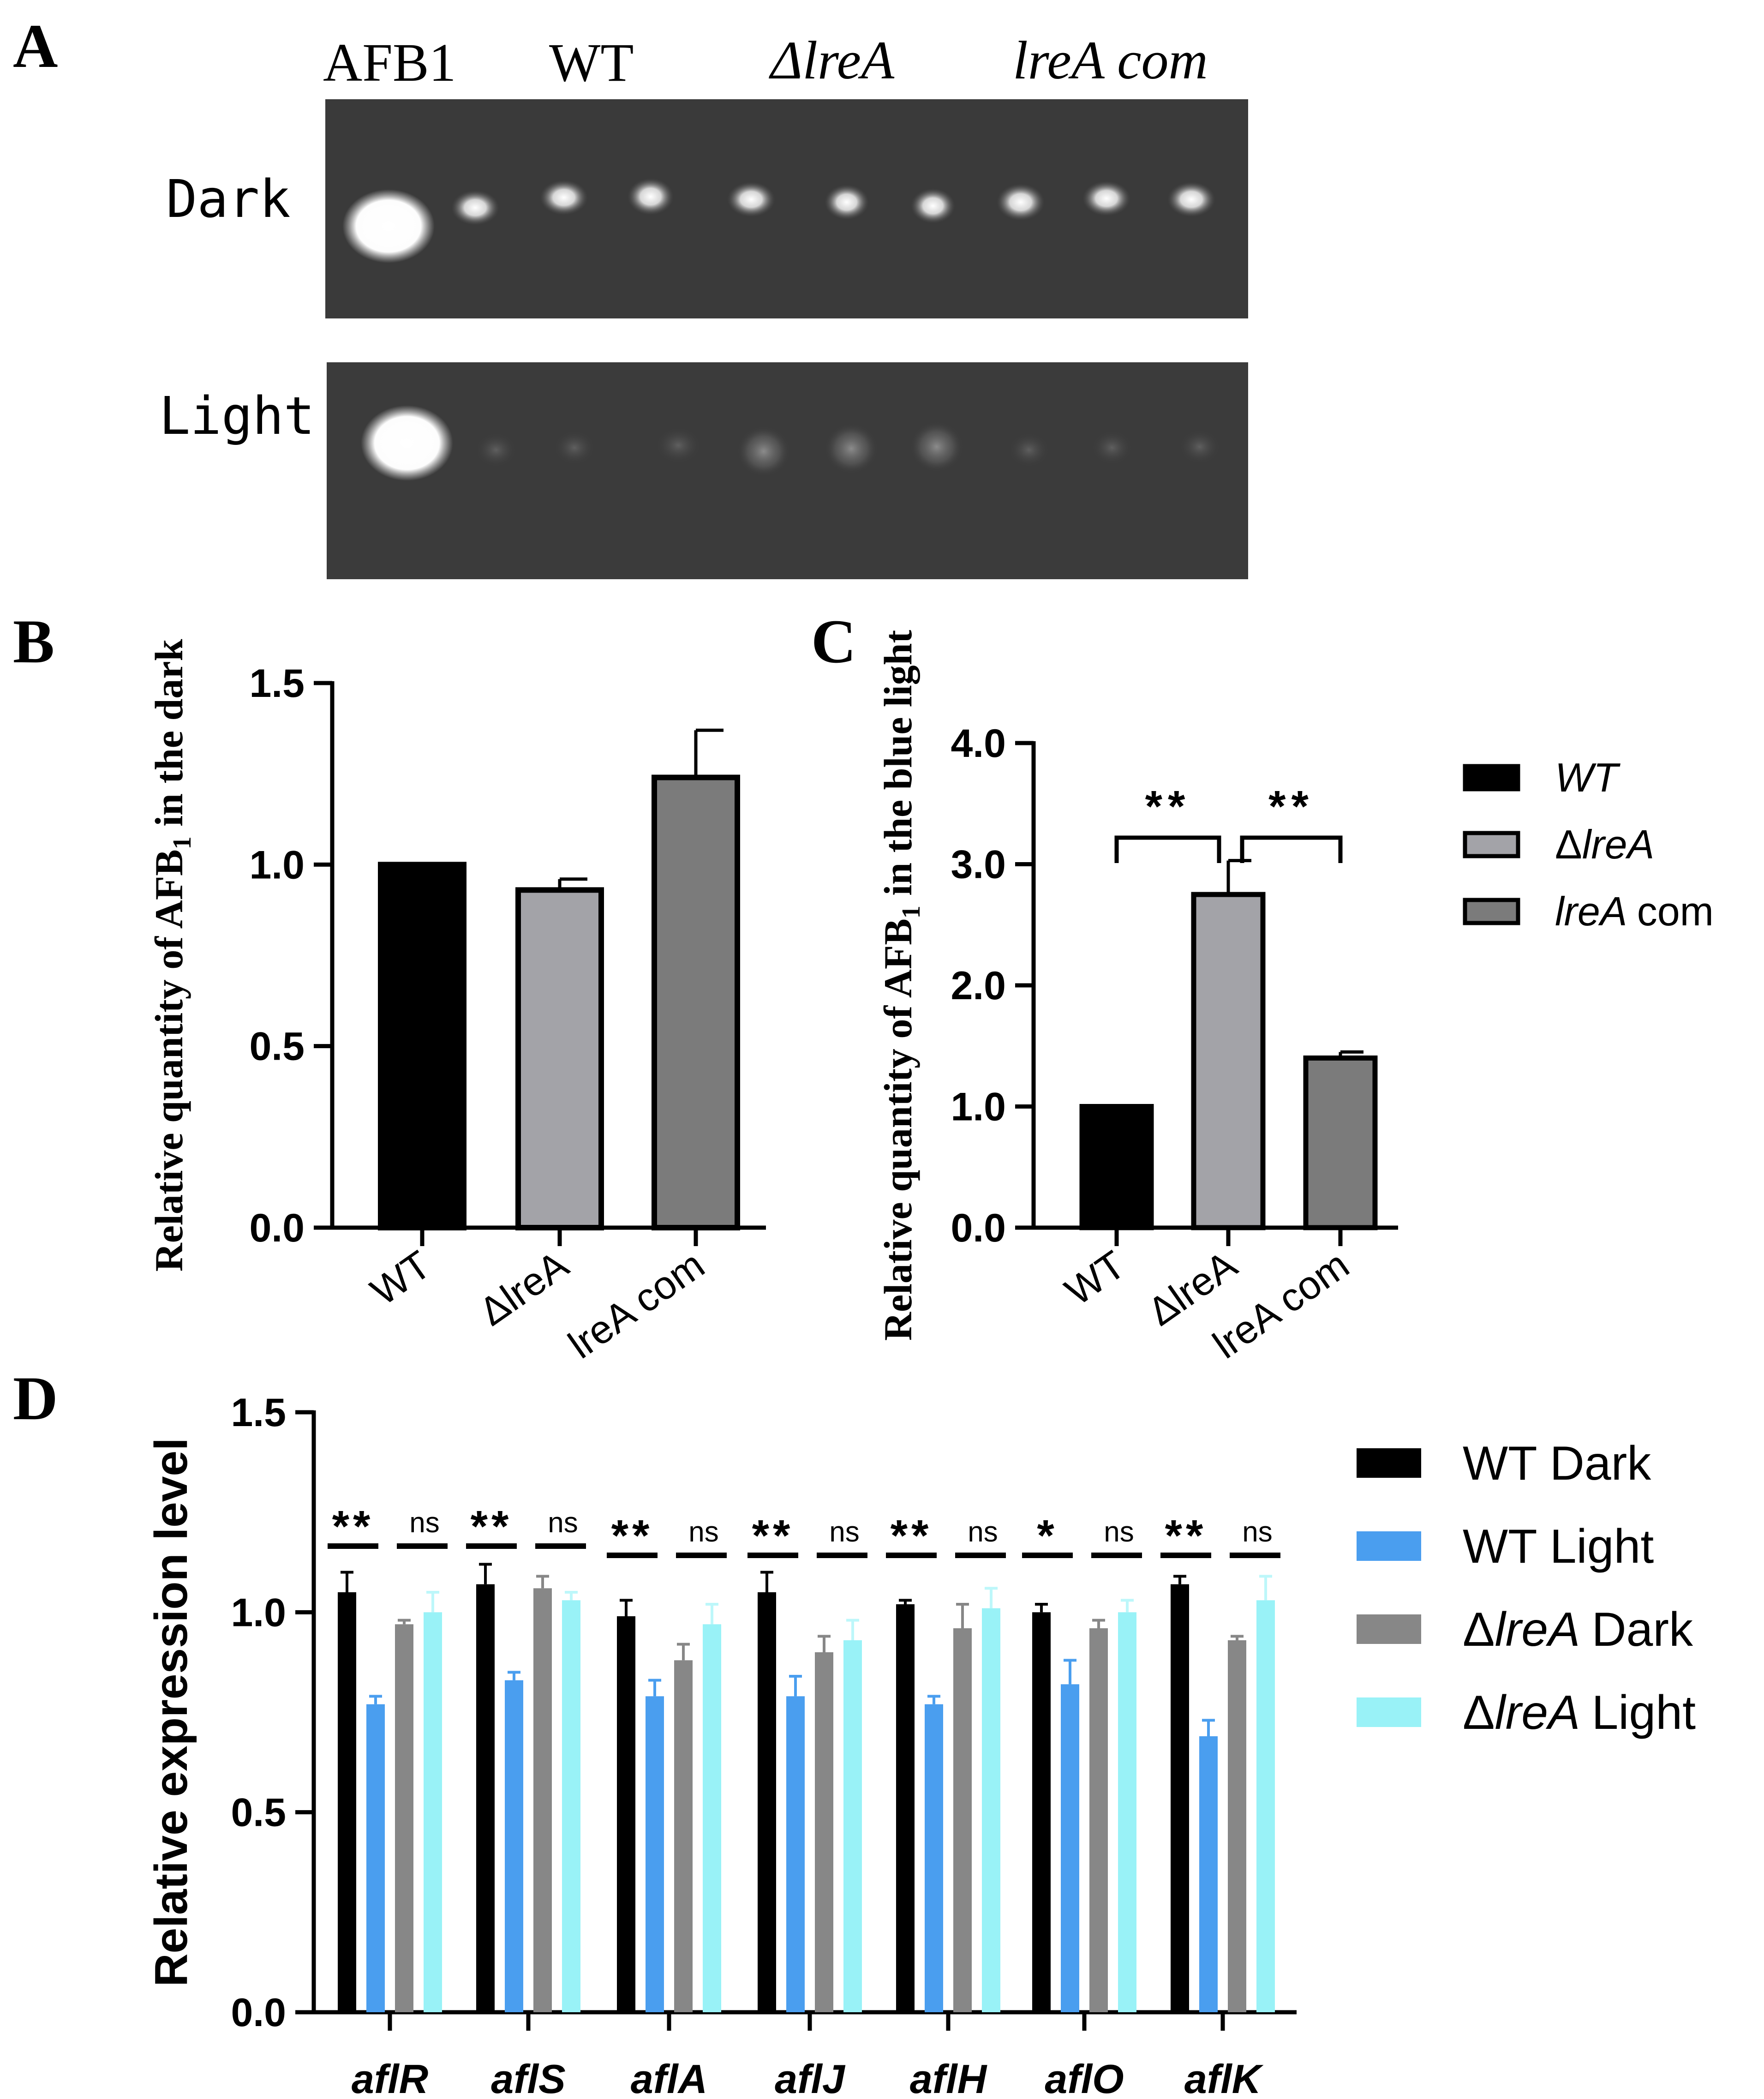 The width and height of the screenshot is (1764, 2099). I want to click on bar-wt-dark-aflJ, so click(767, 1802).